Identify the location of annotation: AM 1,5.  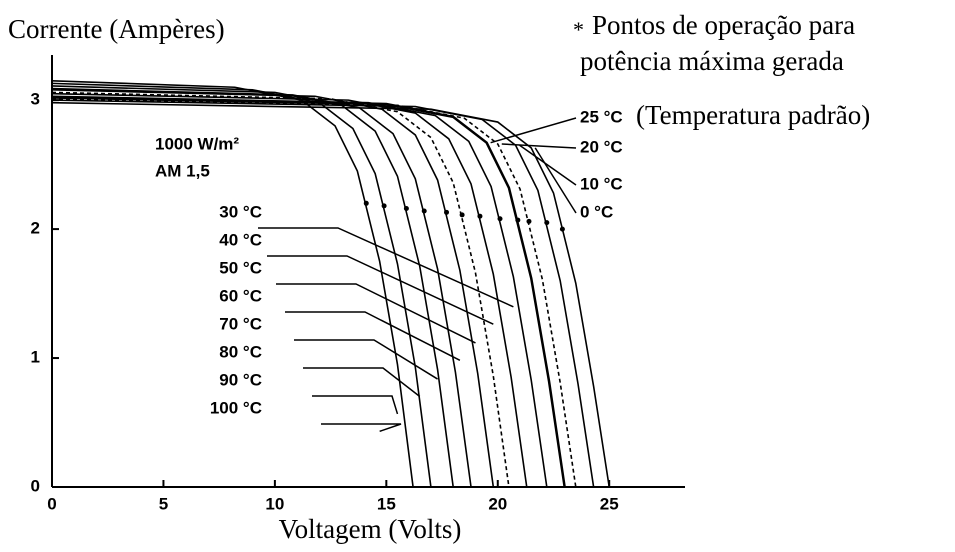
(182, 170).